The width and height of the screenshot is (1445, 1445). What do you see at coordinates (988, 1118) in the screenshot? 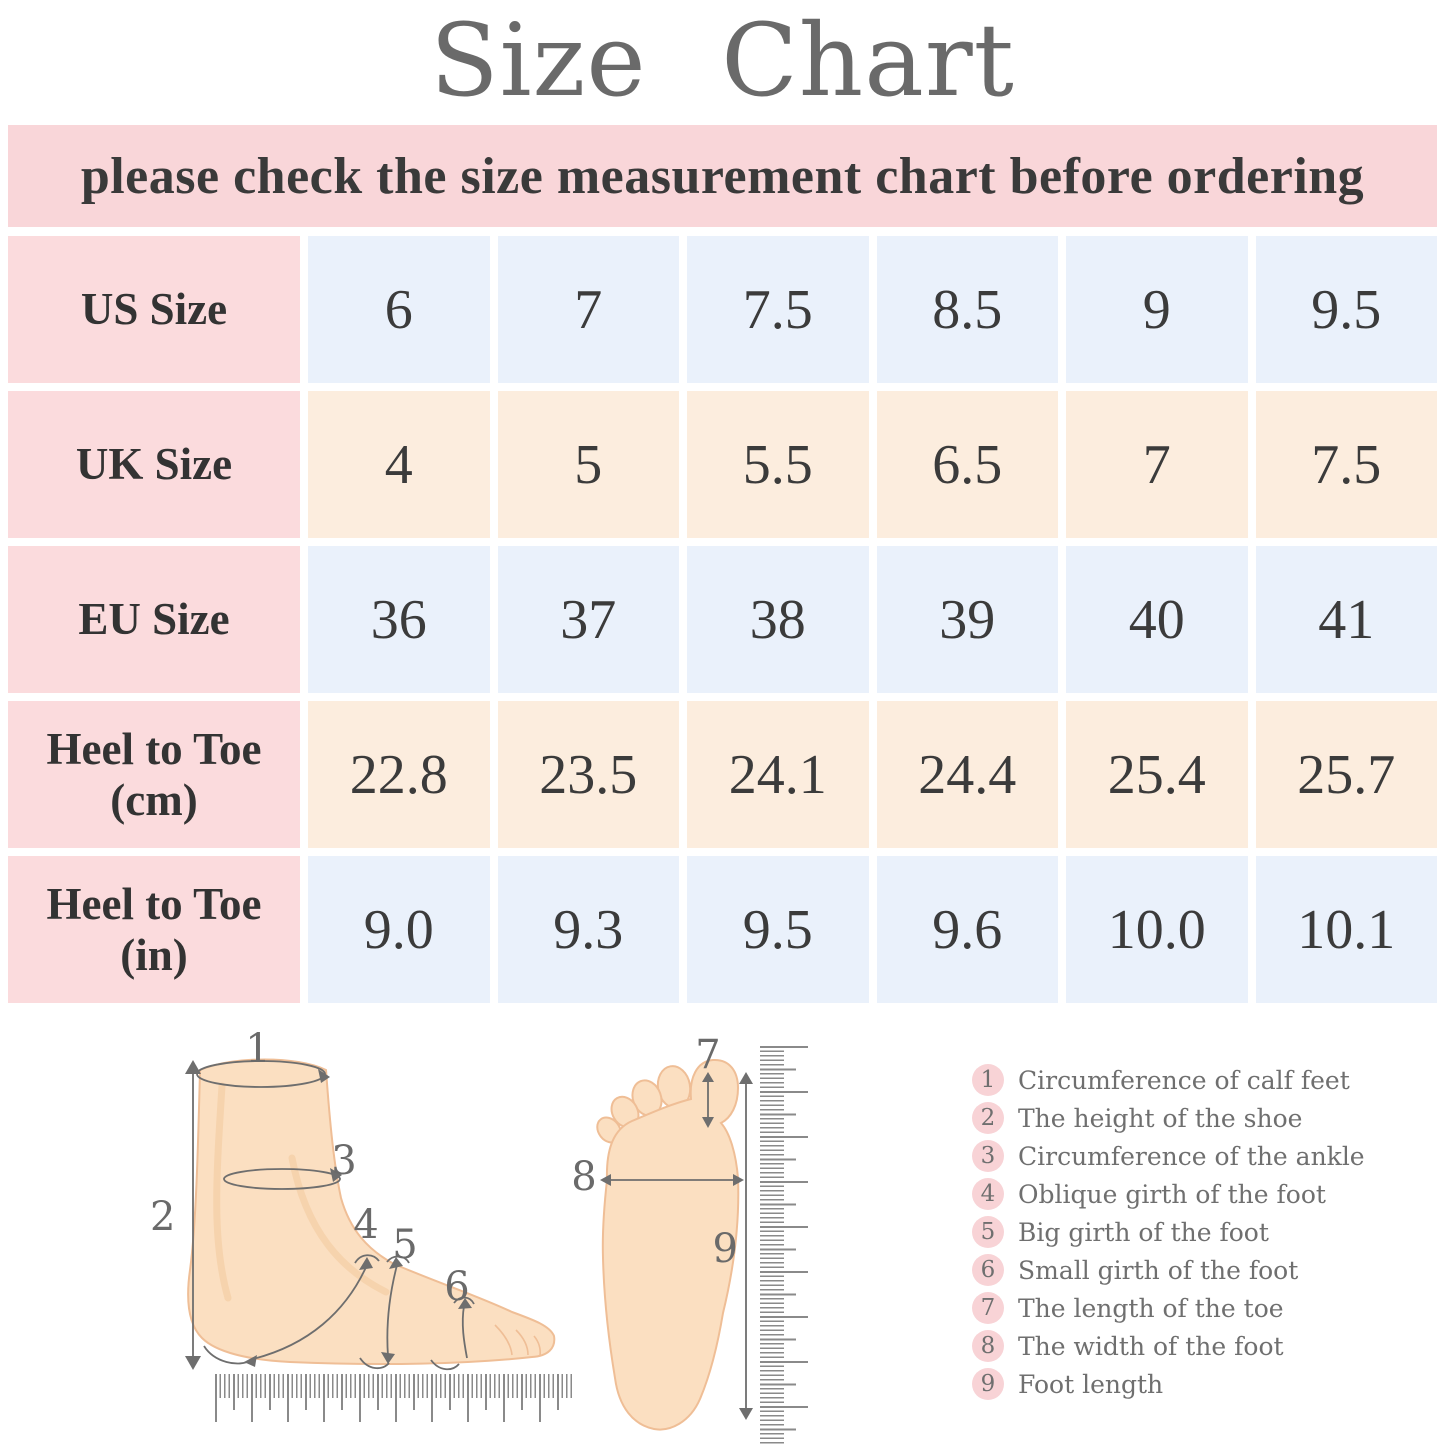
I see `legend-number-badge: 2` at bounding box center [988, 1118].